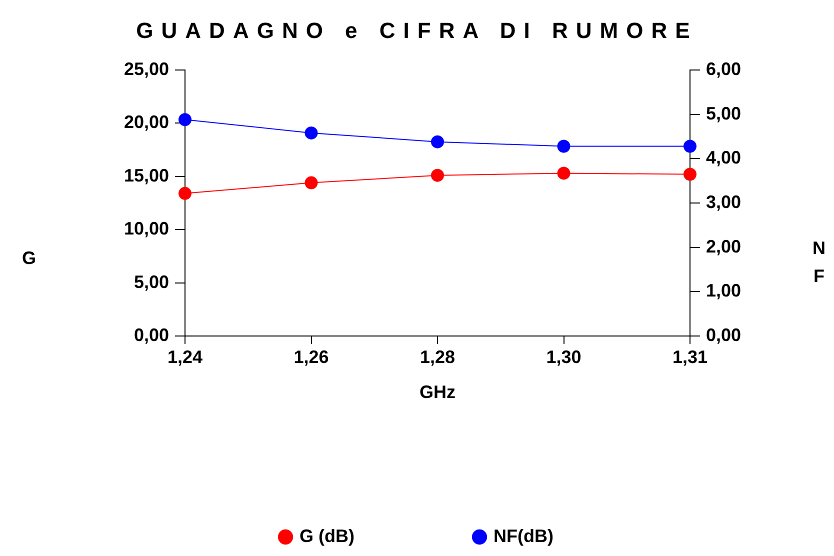 This screenshot has height=556, width=834. What do you see at coordinates (438, 356) in the screenshot?
I see `x-tick-label: 1,28` at bounding box center [438, 356].